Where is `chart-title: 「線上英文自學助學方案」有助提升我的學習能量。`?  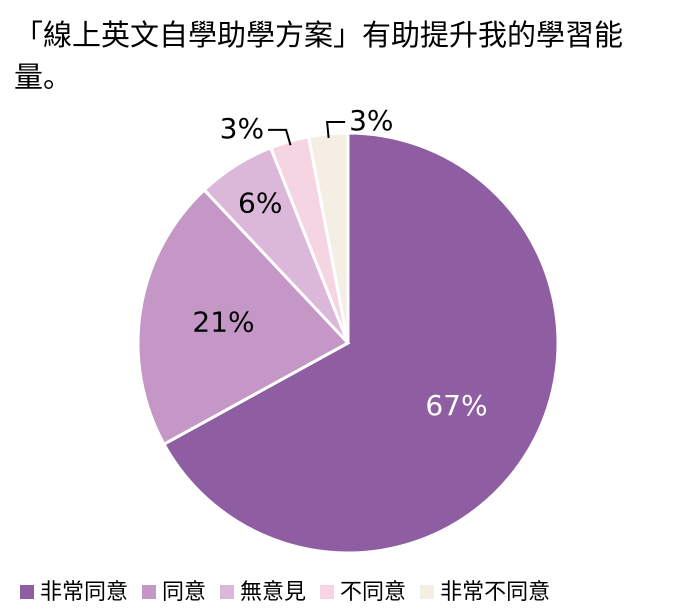
chart-title: 「線上英文自學助學方案」有助提升我的學習能量。 is located at coordinates (319, 56).